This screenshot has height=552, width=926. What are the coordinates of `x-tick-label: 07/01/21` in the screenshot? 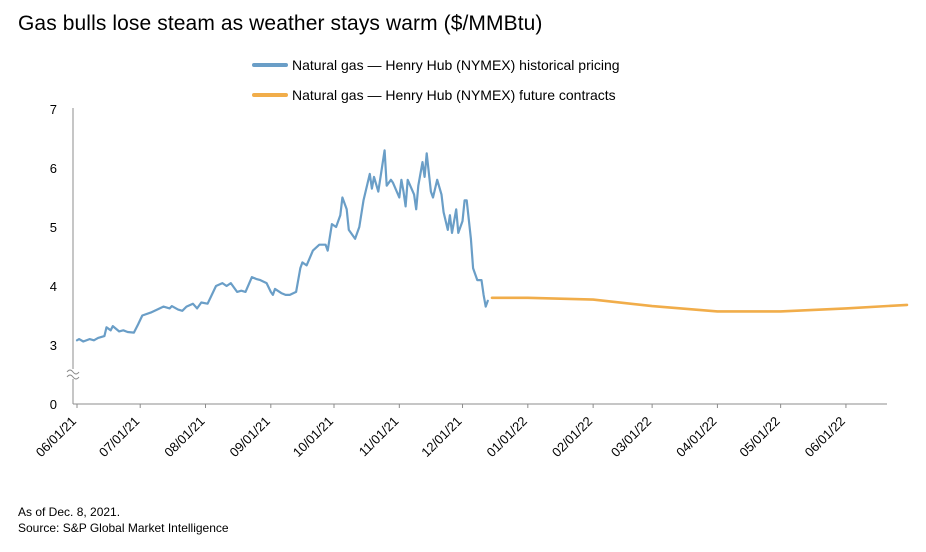 It's located at (119, 437).